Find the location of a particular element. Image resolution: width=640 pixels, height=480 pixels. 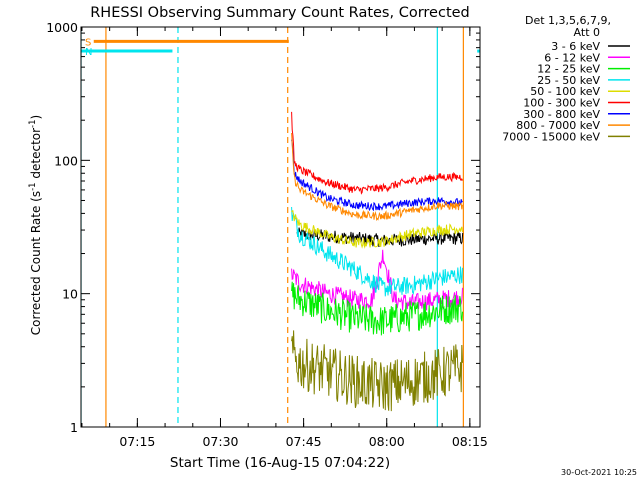

y-axis-label: Corrected Count Rate (s-1 detector-1) is located at coordinates (35, 225).